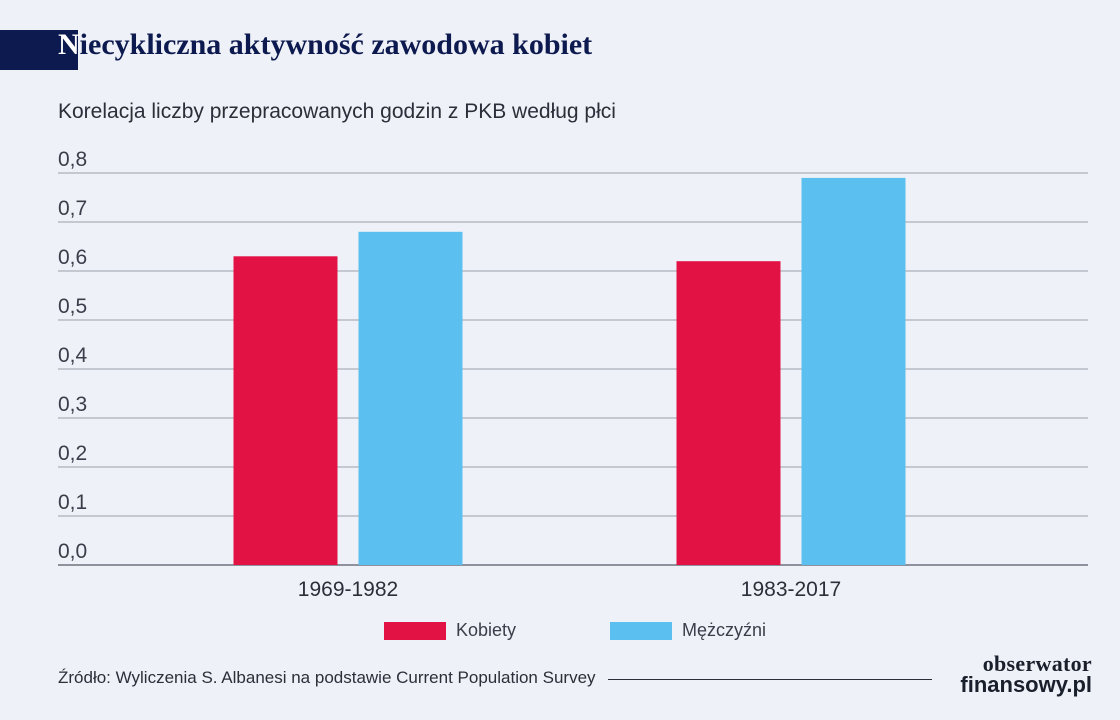 The width and height of the screenshot is (1120, 720). Describe the element at coordinates (560, 634) in the screenshot. I see `chart-legend: Kobiety Mężczyźni` at that location.